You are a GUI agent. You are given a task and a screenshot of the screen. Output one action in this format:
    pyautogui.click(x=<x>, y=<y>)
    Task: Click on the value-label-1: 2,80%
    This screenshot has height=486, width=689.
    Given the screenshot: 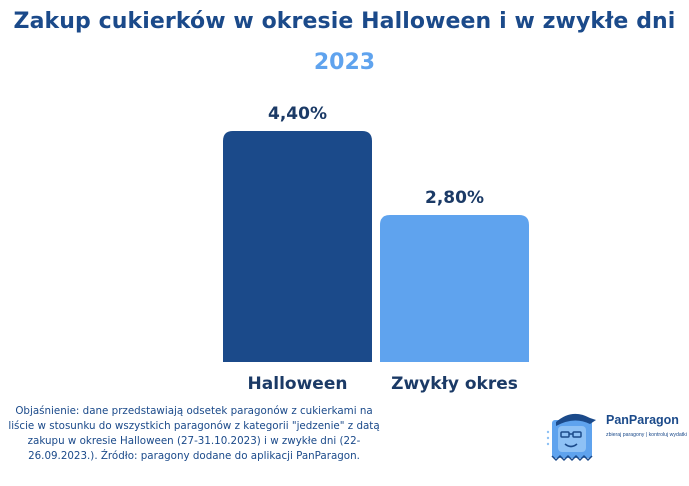 What is the action you would take?
    pyautogui.click(x=454, y=198)
    